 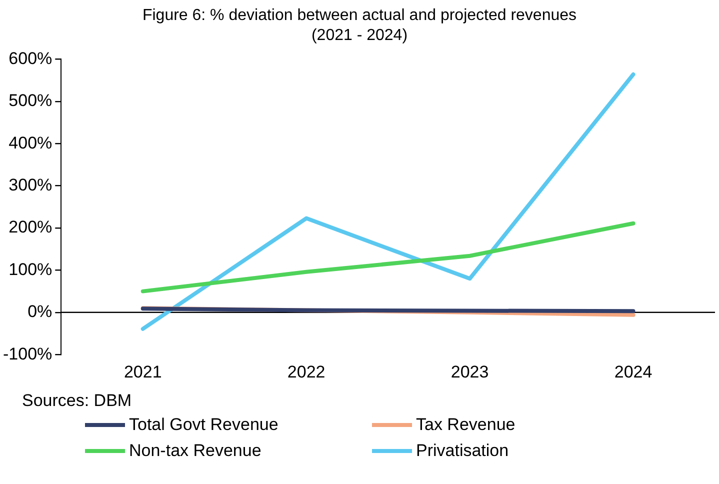 I want to click on x-tick-label: 2022, so click(x=306, y=372).